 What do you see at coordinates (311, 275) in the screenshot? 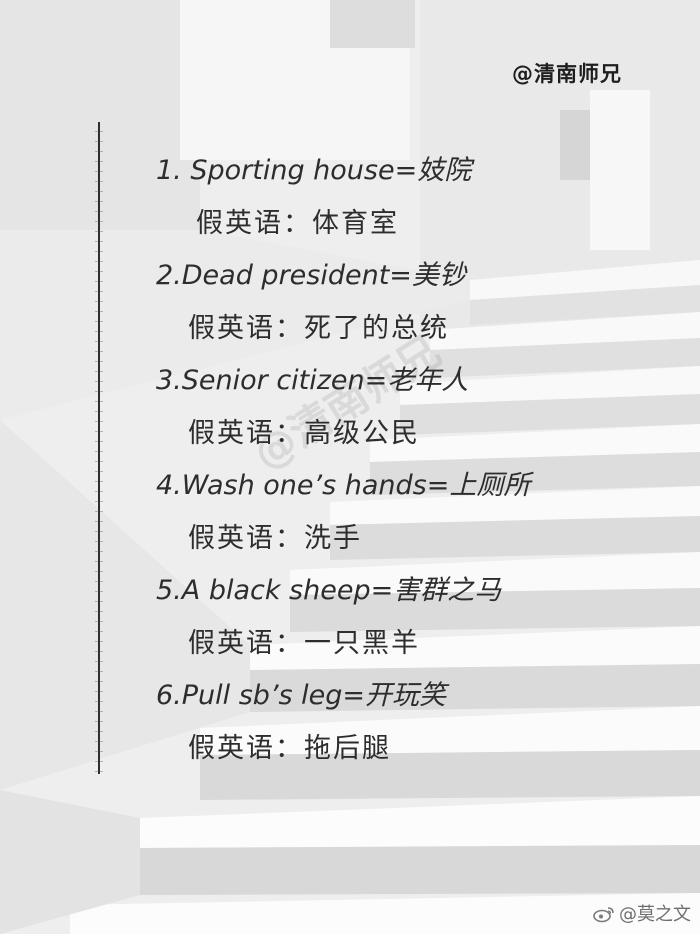
I see `term-2: 2.Dead president=美钞` at bounding box center [311, 275].